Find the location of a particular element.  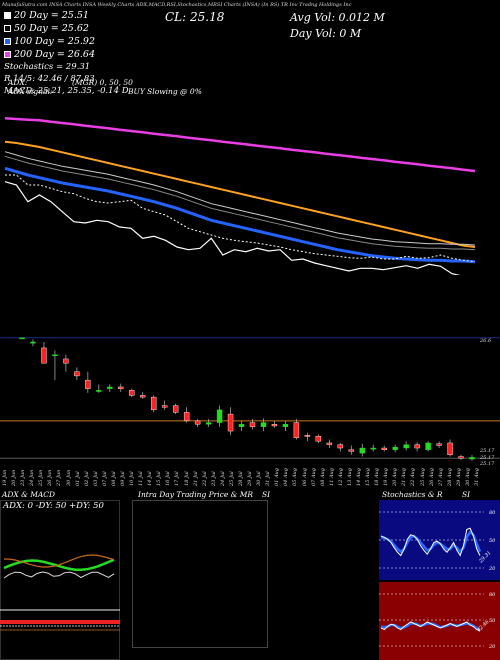

date-tick: 25 Jun is located at coordinates (41, 477).